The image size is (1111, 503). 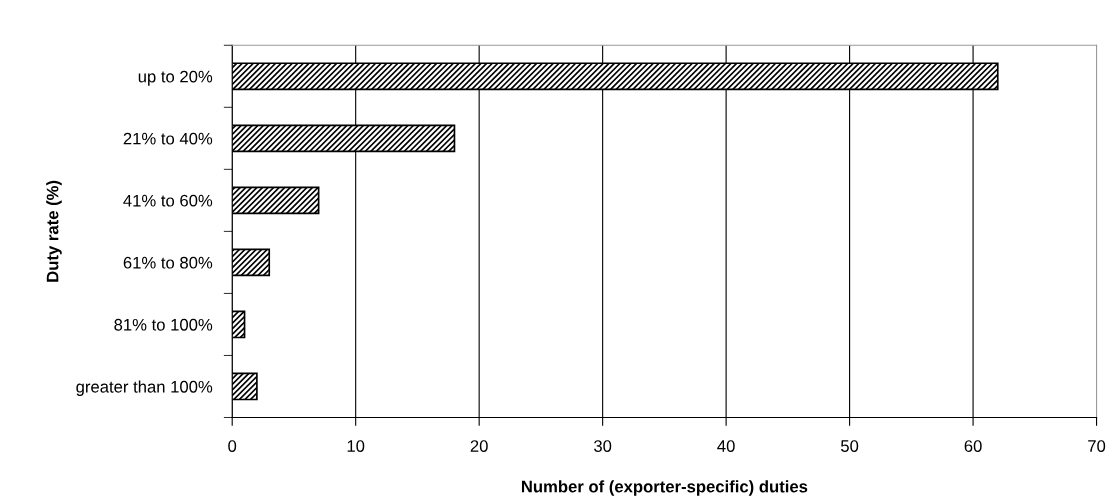 What do you see at coordinates (850, 446) in the screenshot?
I see `x-tick-label: 50` at bounding box center [850, 446].